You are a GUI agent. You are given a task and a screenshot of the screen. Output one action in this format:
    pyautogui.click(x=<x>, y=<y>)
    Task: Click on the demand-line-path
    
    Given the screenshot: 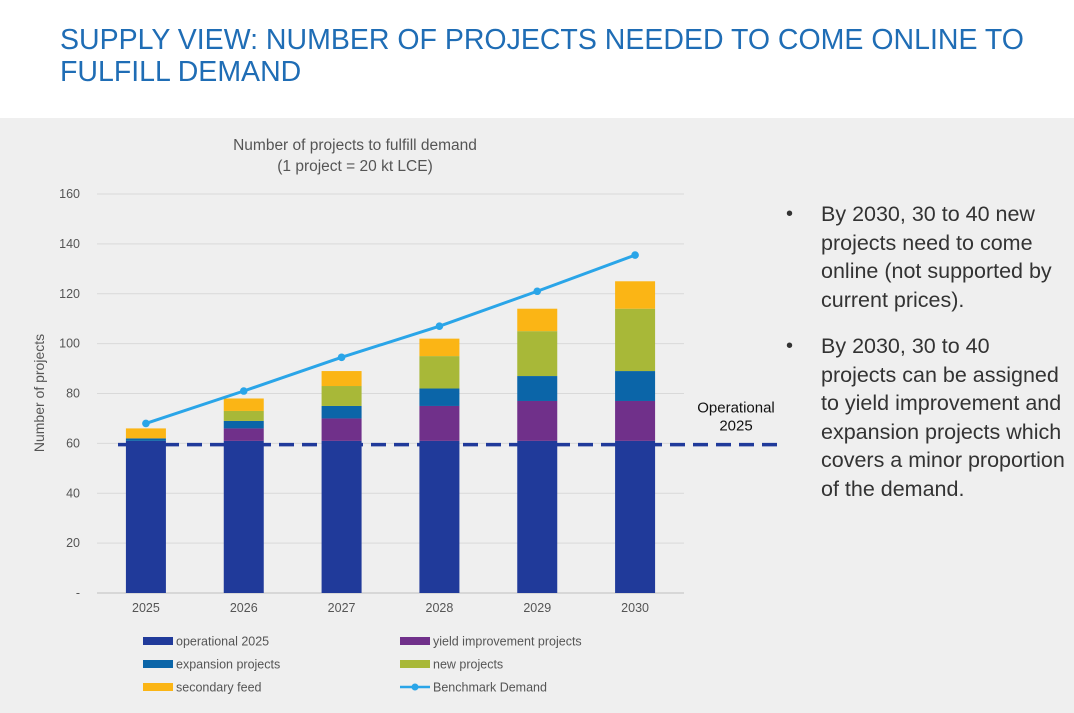 What is the action you would take?
    pyautogui.click(x=390, y=339)
    